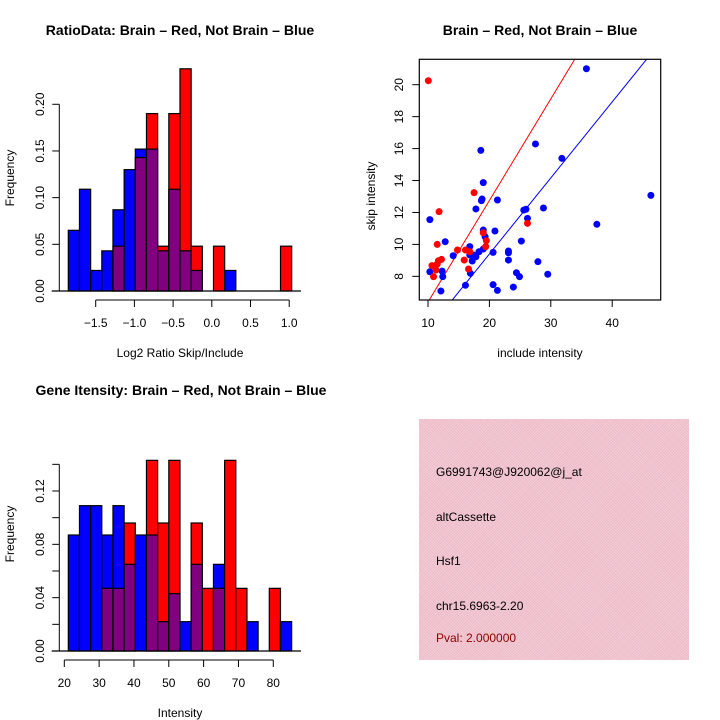 The height and width of the screenshot is (720, 720). What do you see at coordinates (40, 151) in the screenshot?
I see `y-tick-label: 0.15` at bounding box center [40, 151].